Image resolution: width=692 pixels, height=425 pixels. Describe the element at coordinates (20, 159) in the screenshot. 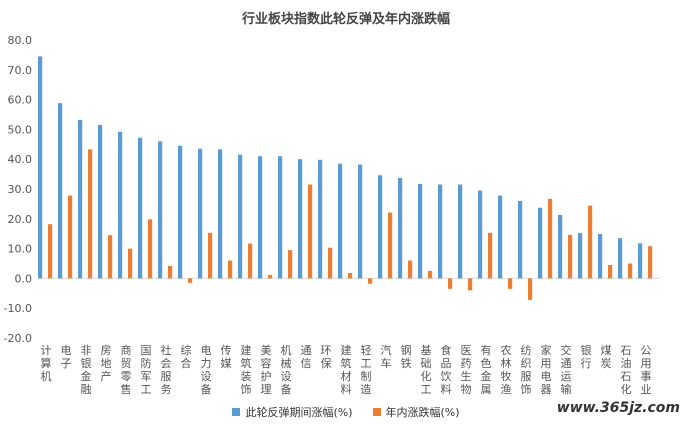

I see `y-tick-label: 40.0` at that location.